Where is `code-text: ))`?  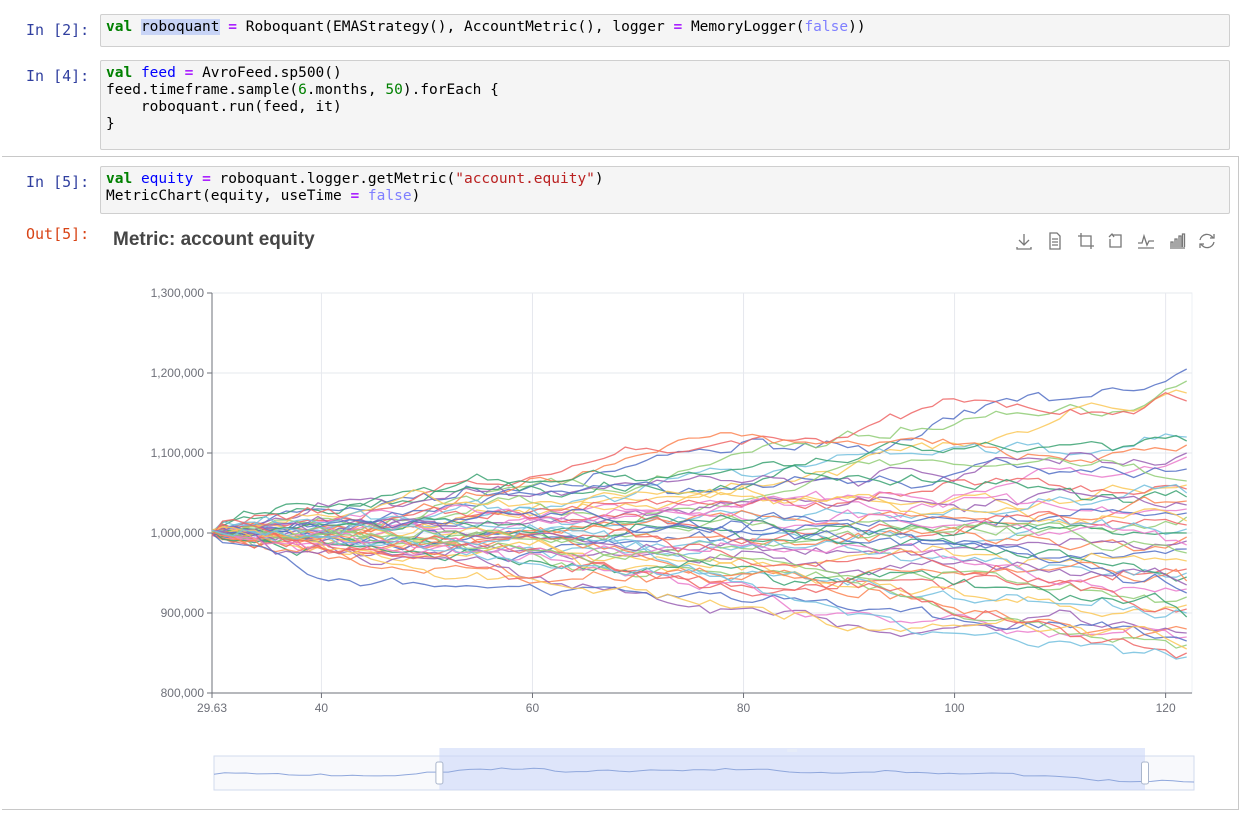
code-text: )) is located at coordinates (857, 27).